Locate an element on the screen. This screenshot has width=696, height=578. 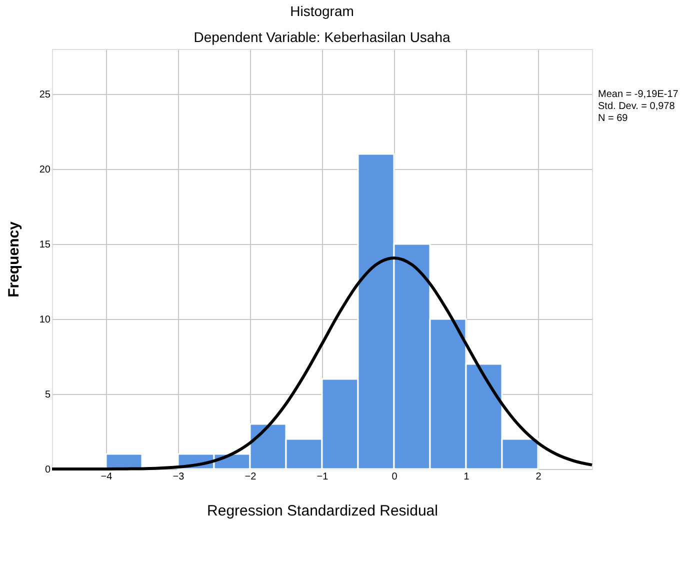
x-tick-label: −4 is located at coordinates (106, 477).